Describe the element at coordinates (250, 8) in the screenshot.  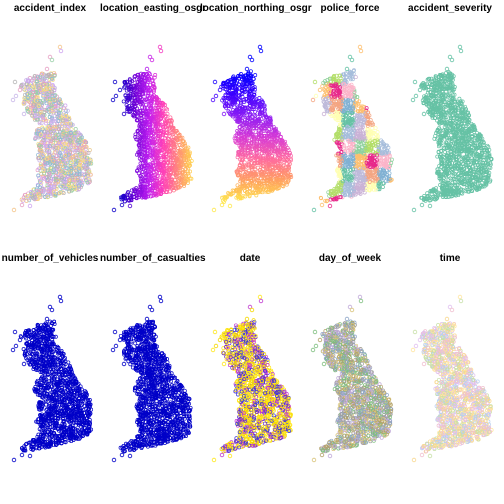
I see `panel-title: location_northing_osgr` at that location.